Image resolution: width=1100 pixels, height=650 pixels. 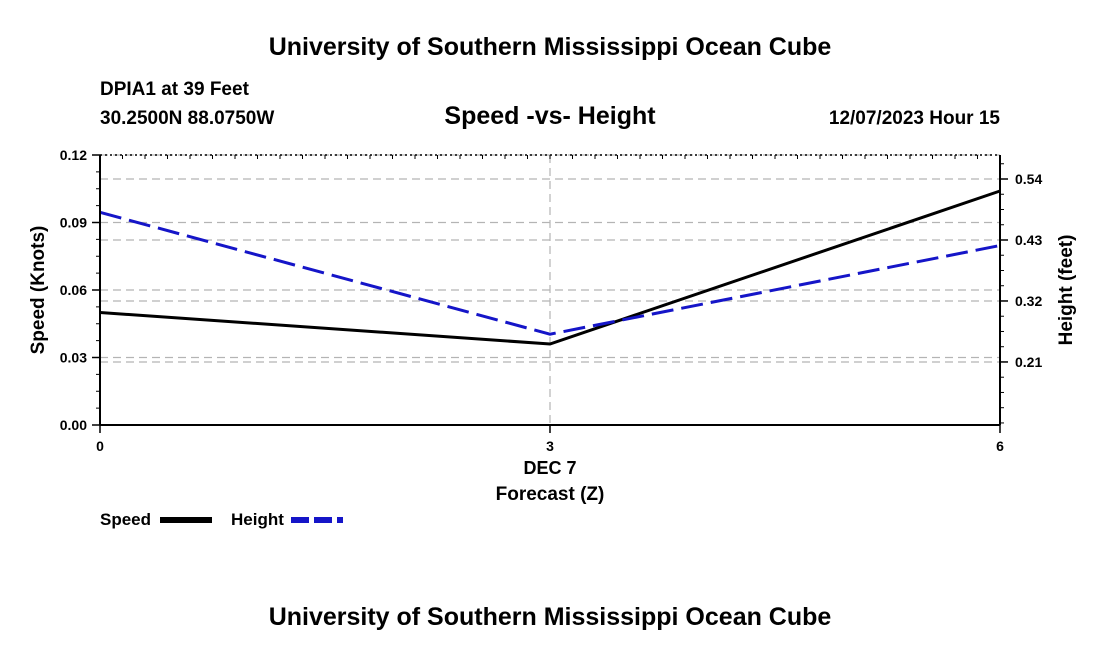 What do you see at coordinates (73, 155) in the screenshot?
I see `y-left-tick-label: 0.12` at bounding box center [73, 155].